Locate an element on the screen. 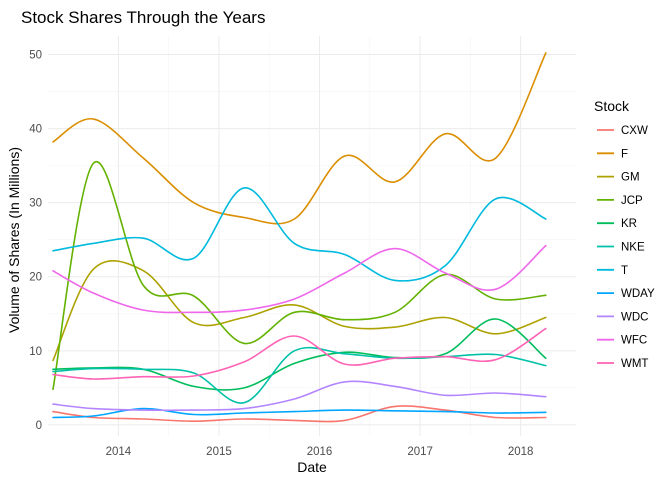  legend-item-nke: NKE is located at coordinates (621, 248).